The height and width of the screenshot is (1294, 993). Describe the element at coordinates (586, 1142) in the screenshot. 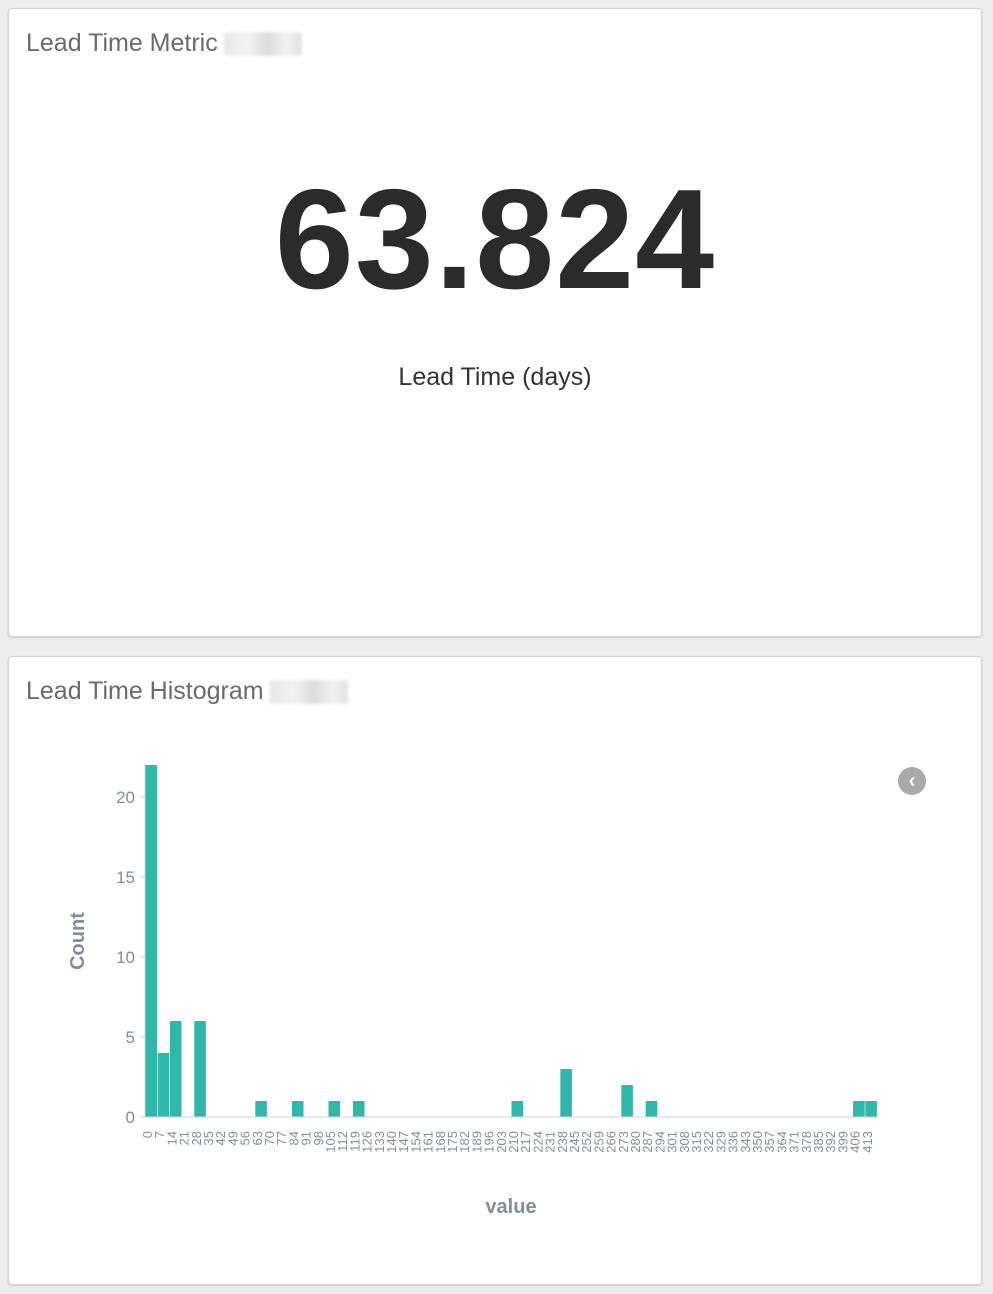

I see `x-tick-label: 252` at that location.